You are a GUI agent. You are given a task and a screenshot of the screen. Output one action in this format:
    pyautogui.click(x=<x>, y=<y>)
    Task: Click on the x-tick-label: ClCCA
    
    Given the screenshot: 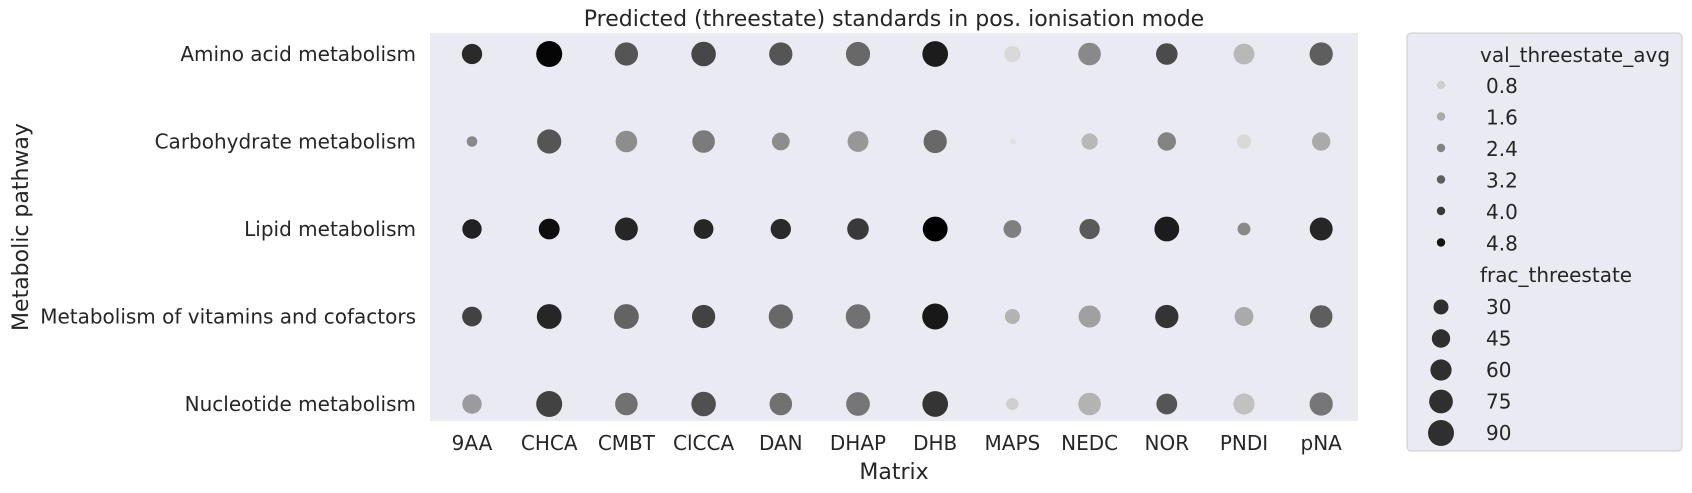 What is the action you would take?
    pyautogui.click(x=703, y=443)
    